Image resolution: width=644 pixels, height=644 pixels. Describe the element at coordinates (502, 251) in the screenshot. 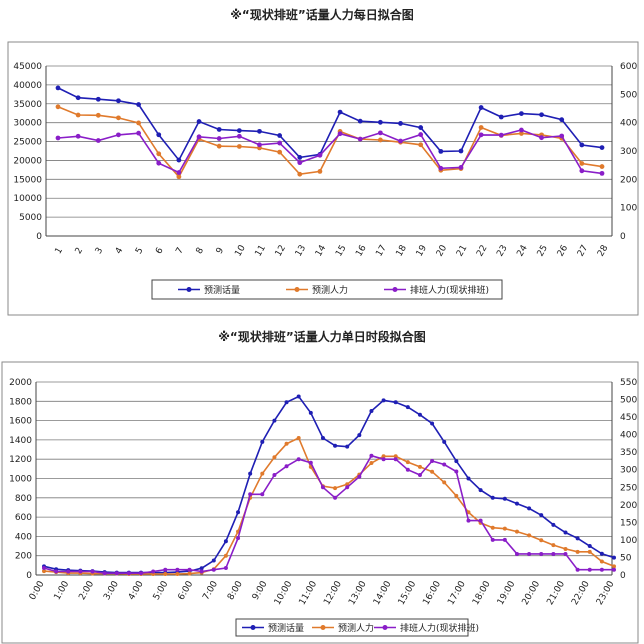

I see `chart1-x-tick: 23` at that location.